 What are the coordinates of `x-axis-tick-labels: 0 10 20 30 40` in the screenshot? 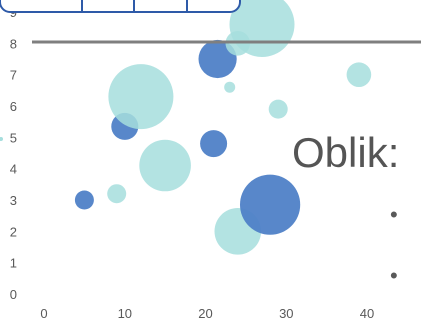 It's located at (207, 313).